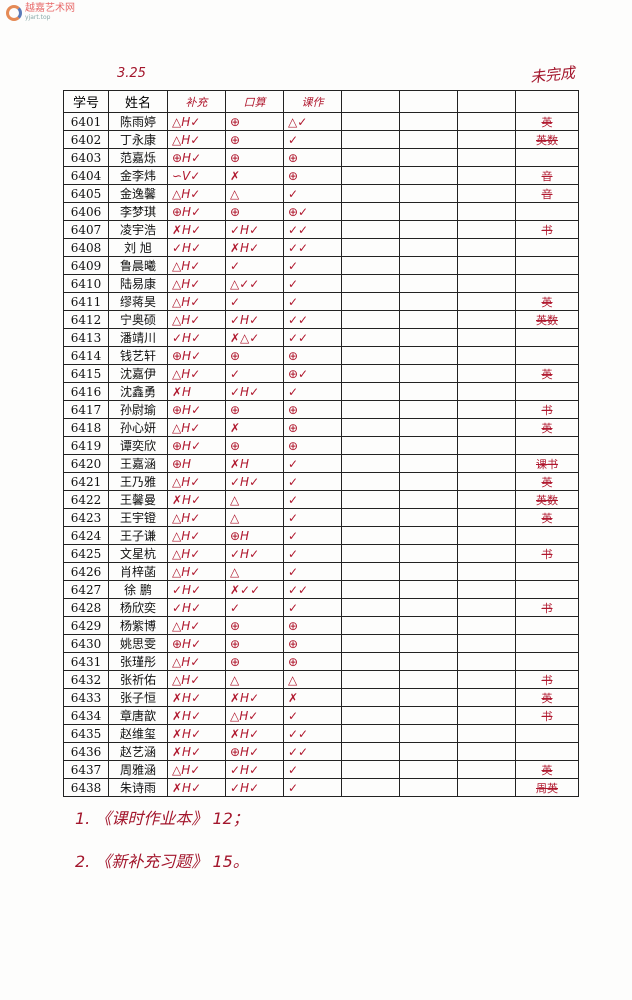 Image resolution: width=632 pixels, height=1000 pixels. Describe the element at coordinates (138, 661) in the screenshot. I see `student-name: 张瑾彤` at that location.